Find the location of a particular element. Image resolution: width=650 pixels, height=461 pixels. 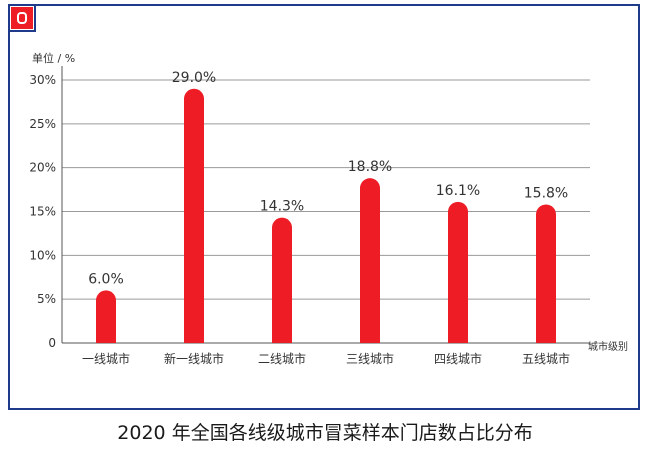

y-tick-label: 15% is located at coordinates (42, 212).